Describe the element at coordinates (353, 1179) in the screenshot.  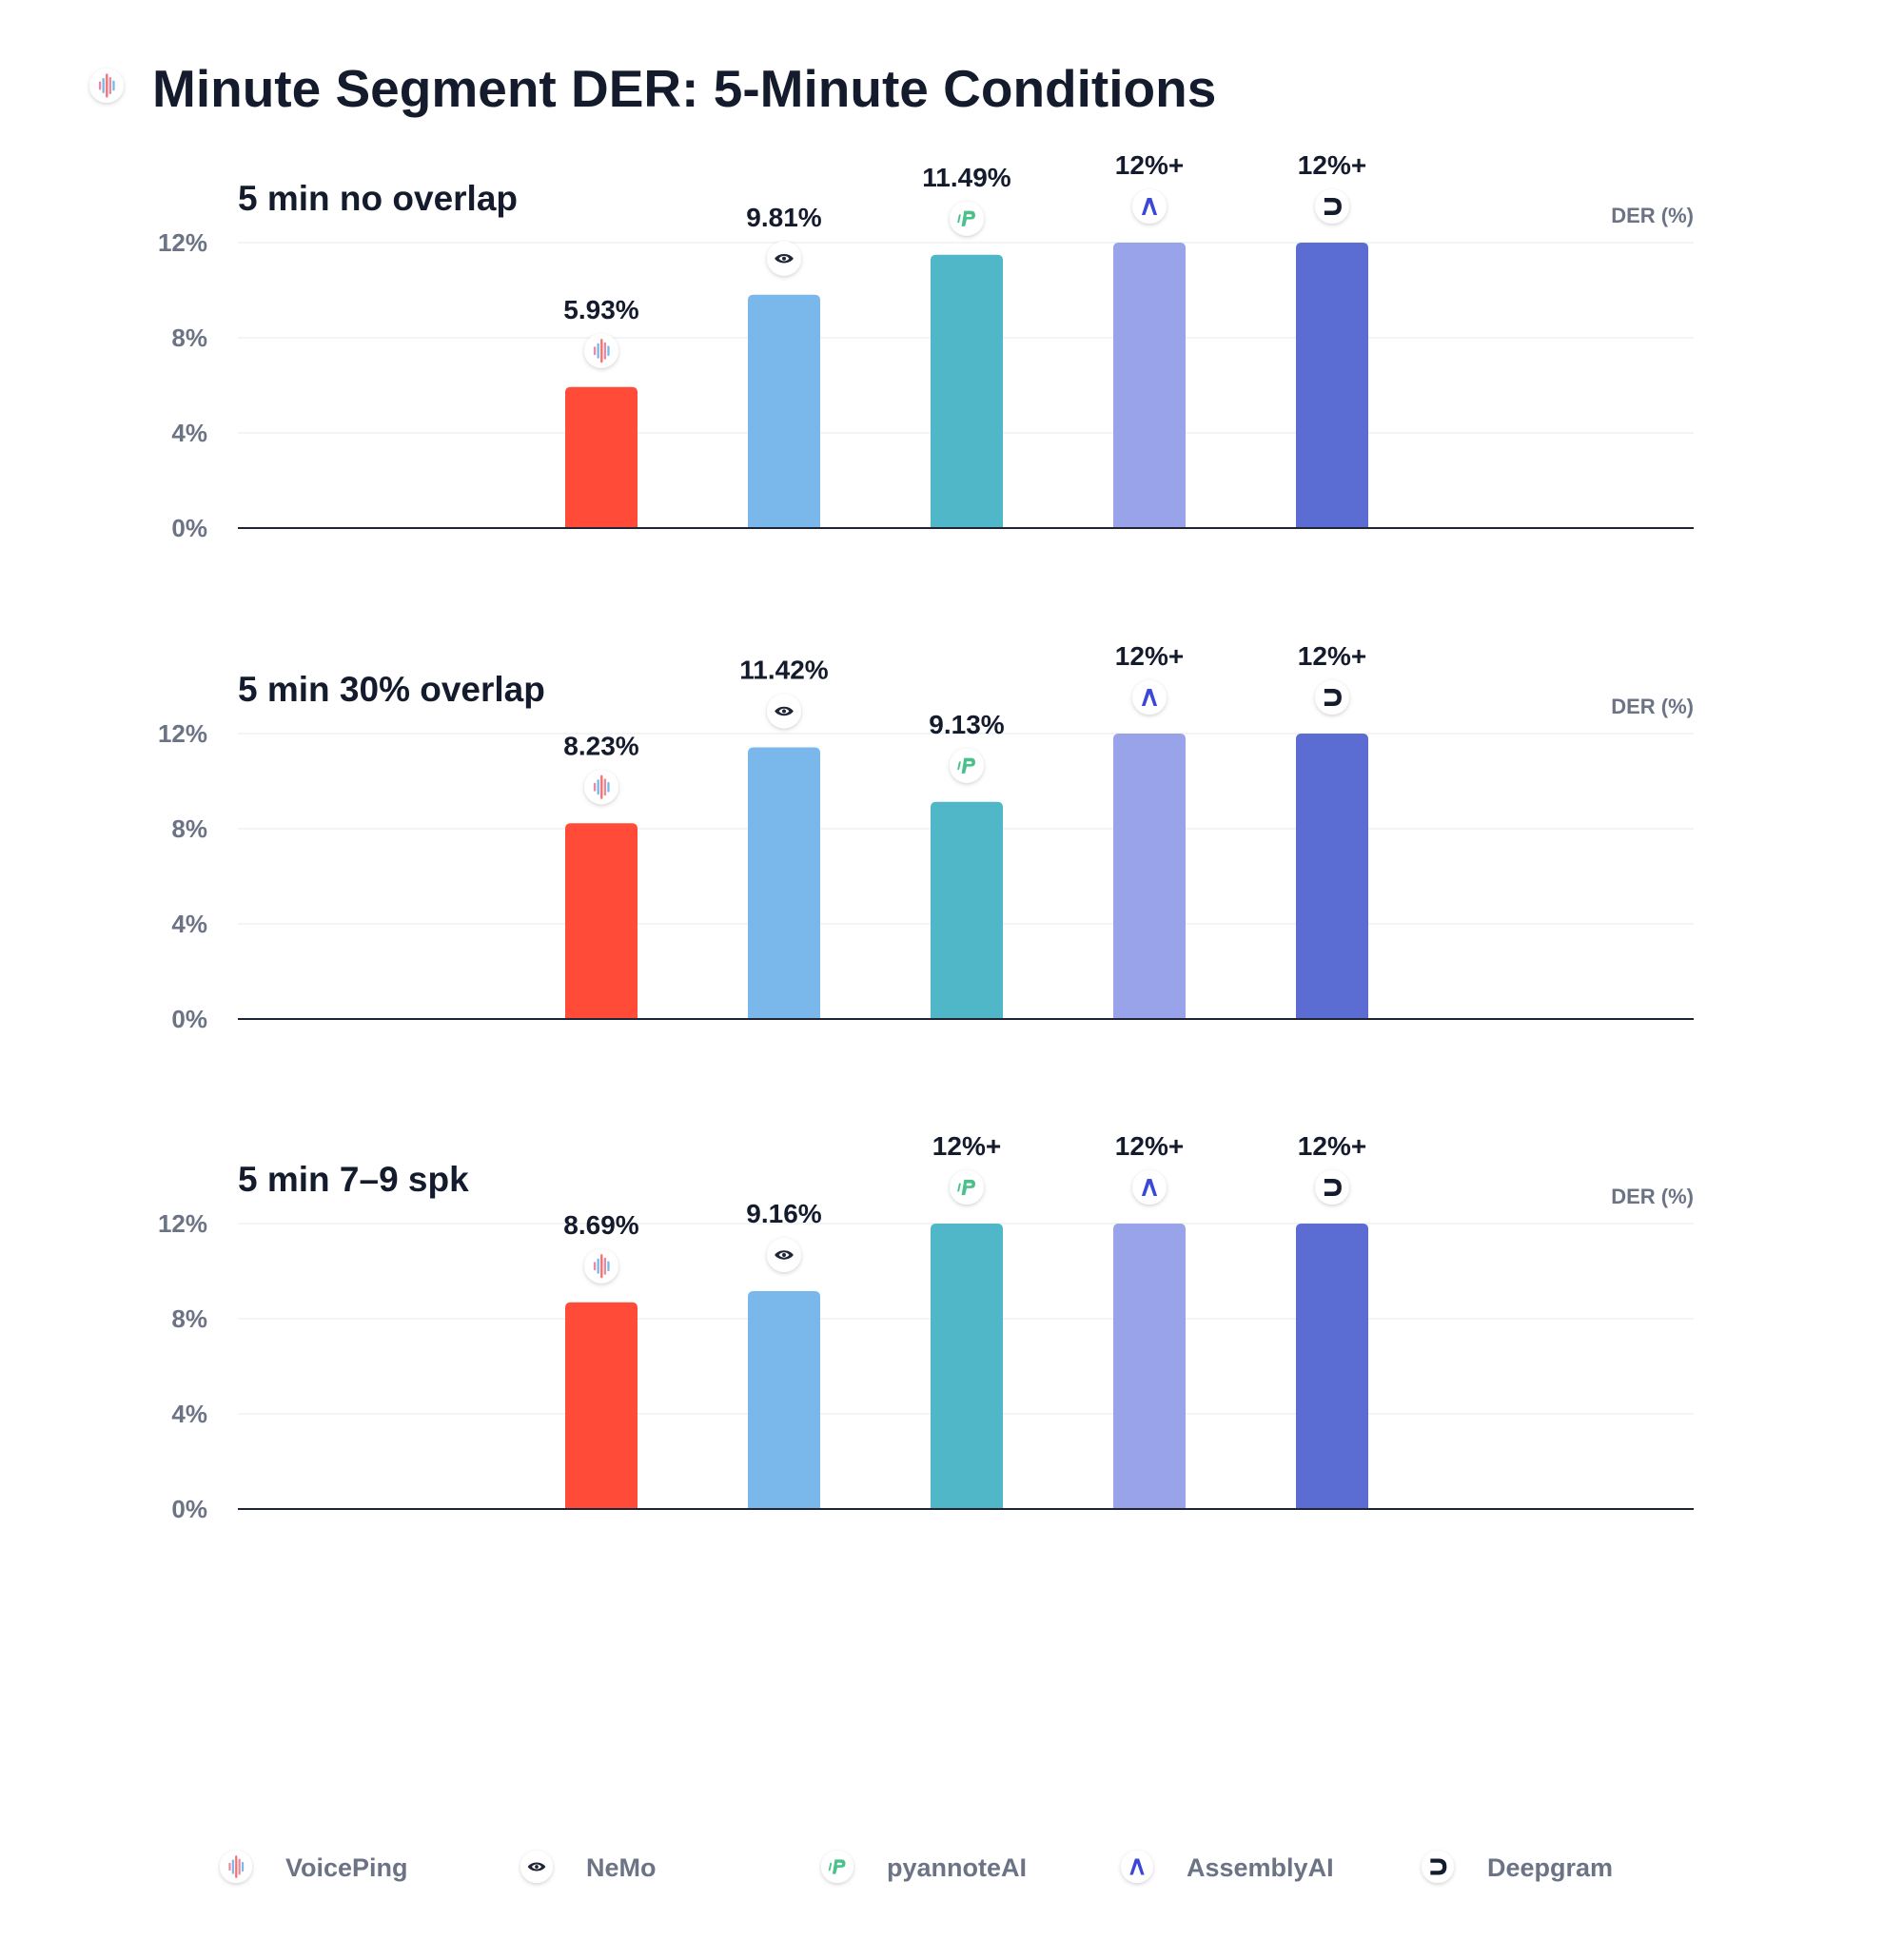
I see `panel-title: 5 min 7–9 spk` at that location.